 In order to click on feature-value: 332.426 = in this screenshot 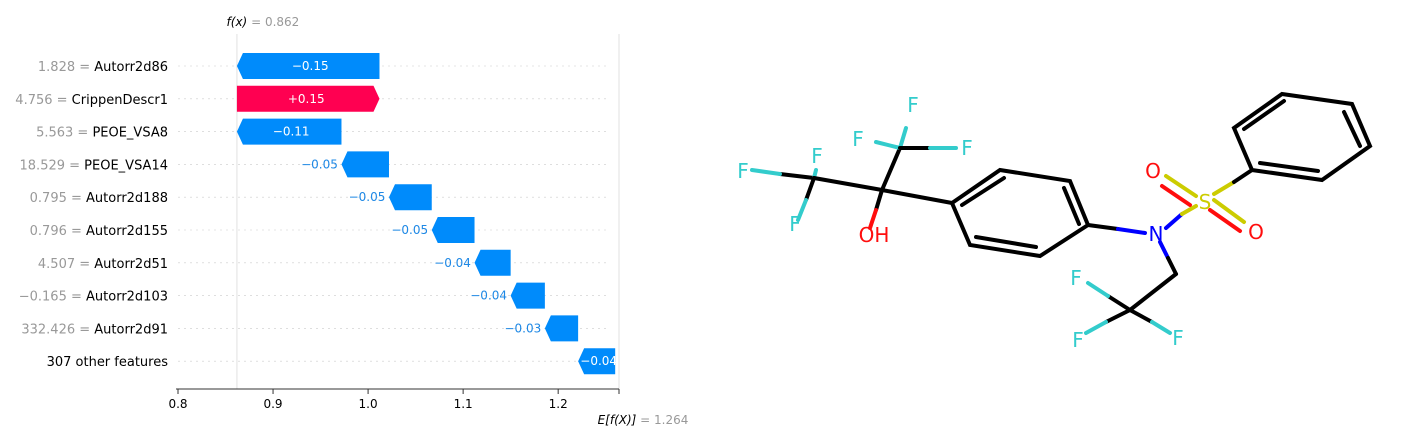, I will do `click(57, 329)`.